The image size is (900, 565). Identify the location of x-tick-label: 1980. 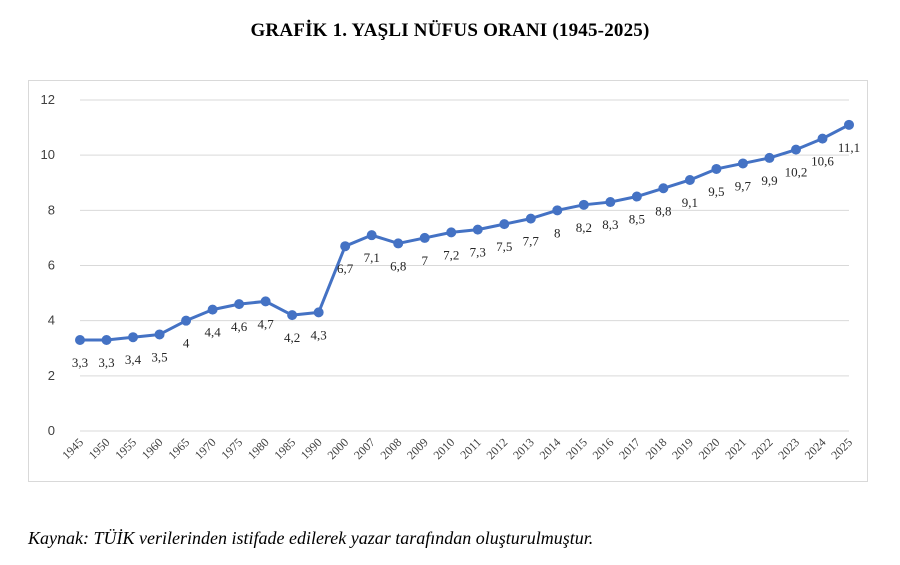
(258, 448).